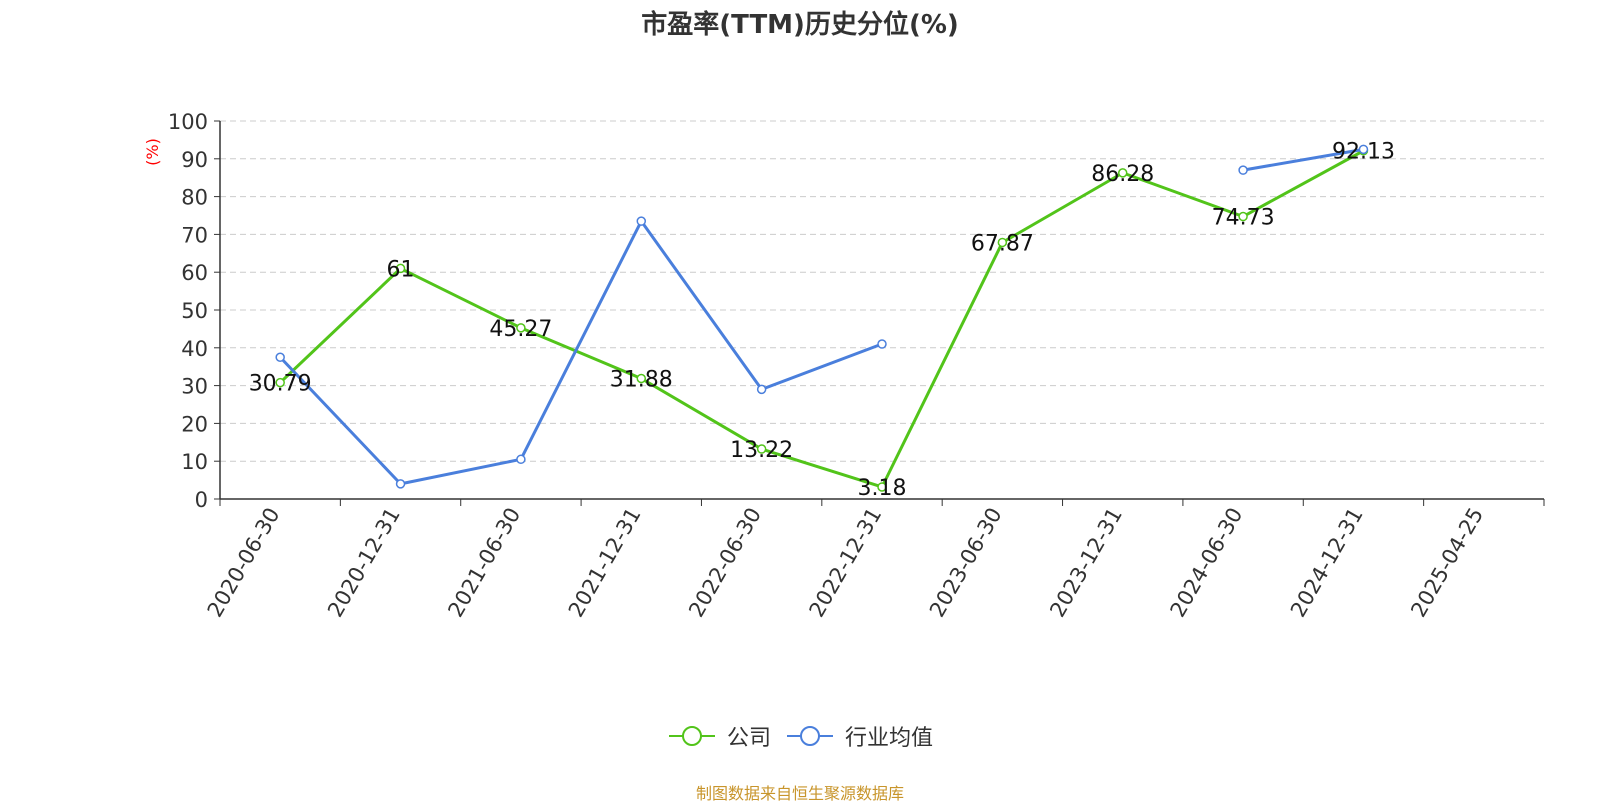 This screenshot has height=804, width=1600. I want to click on data-label: 92.13, so click(1363, 152).